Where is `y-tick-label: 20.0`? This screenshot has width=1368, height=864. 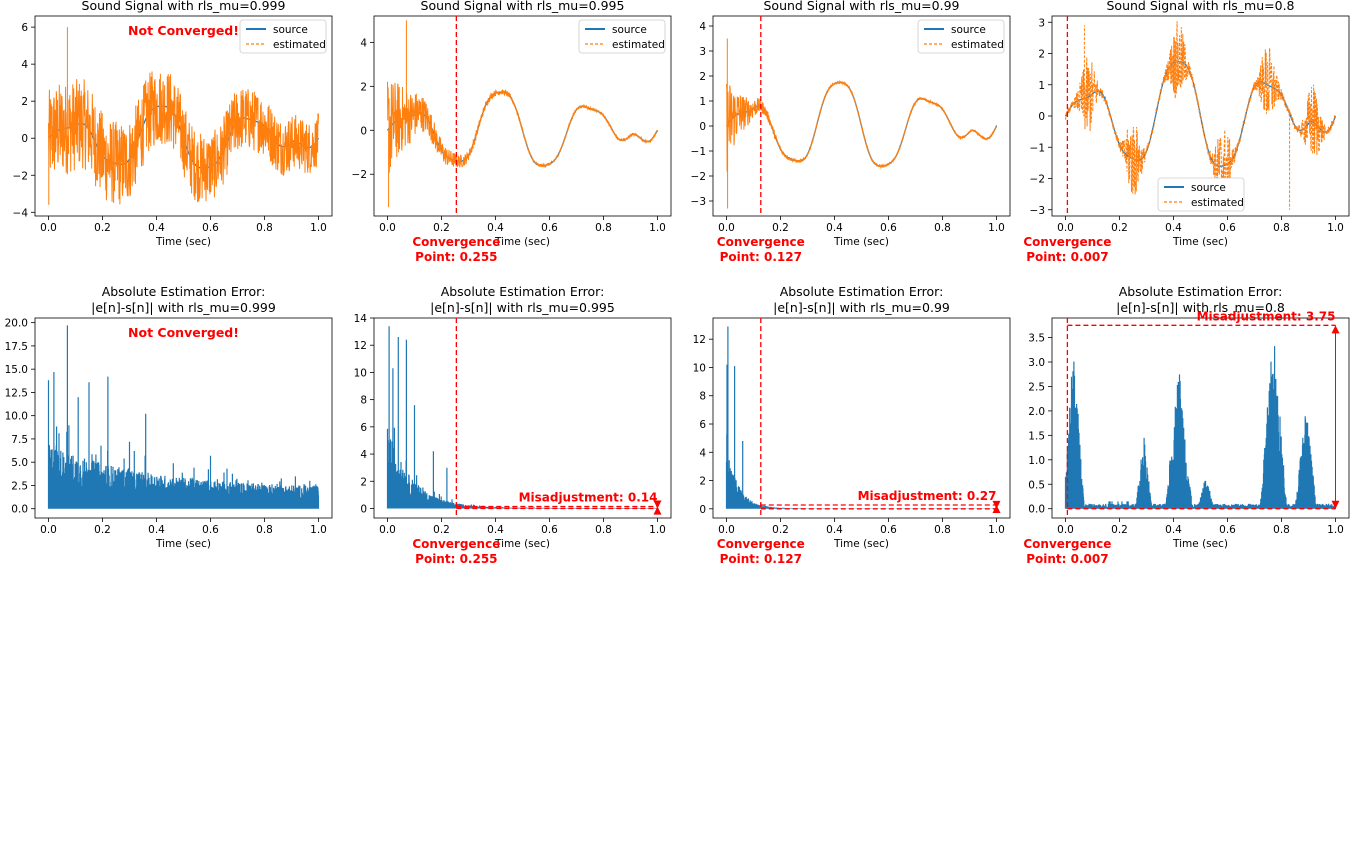
y-tick-label: 20.0 is located at coordinates (16, 324).